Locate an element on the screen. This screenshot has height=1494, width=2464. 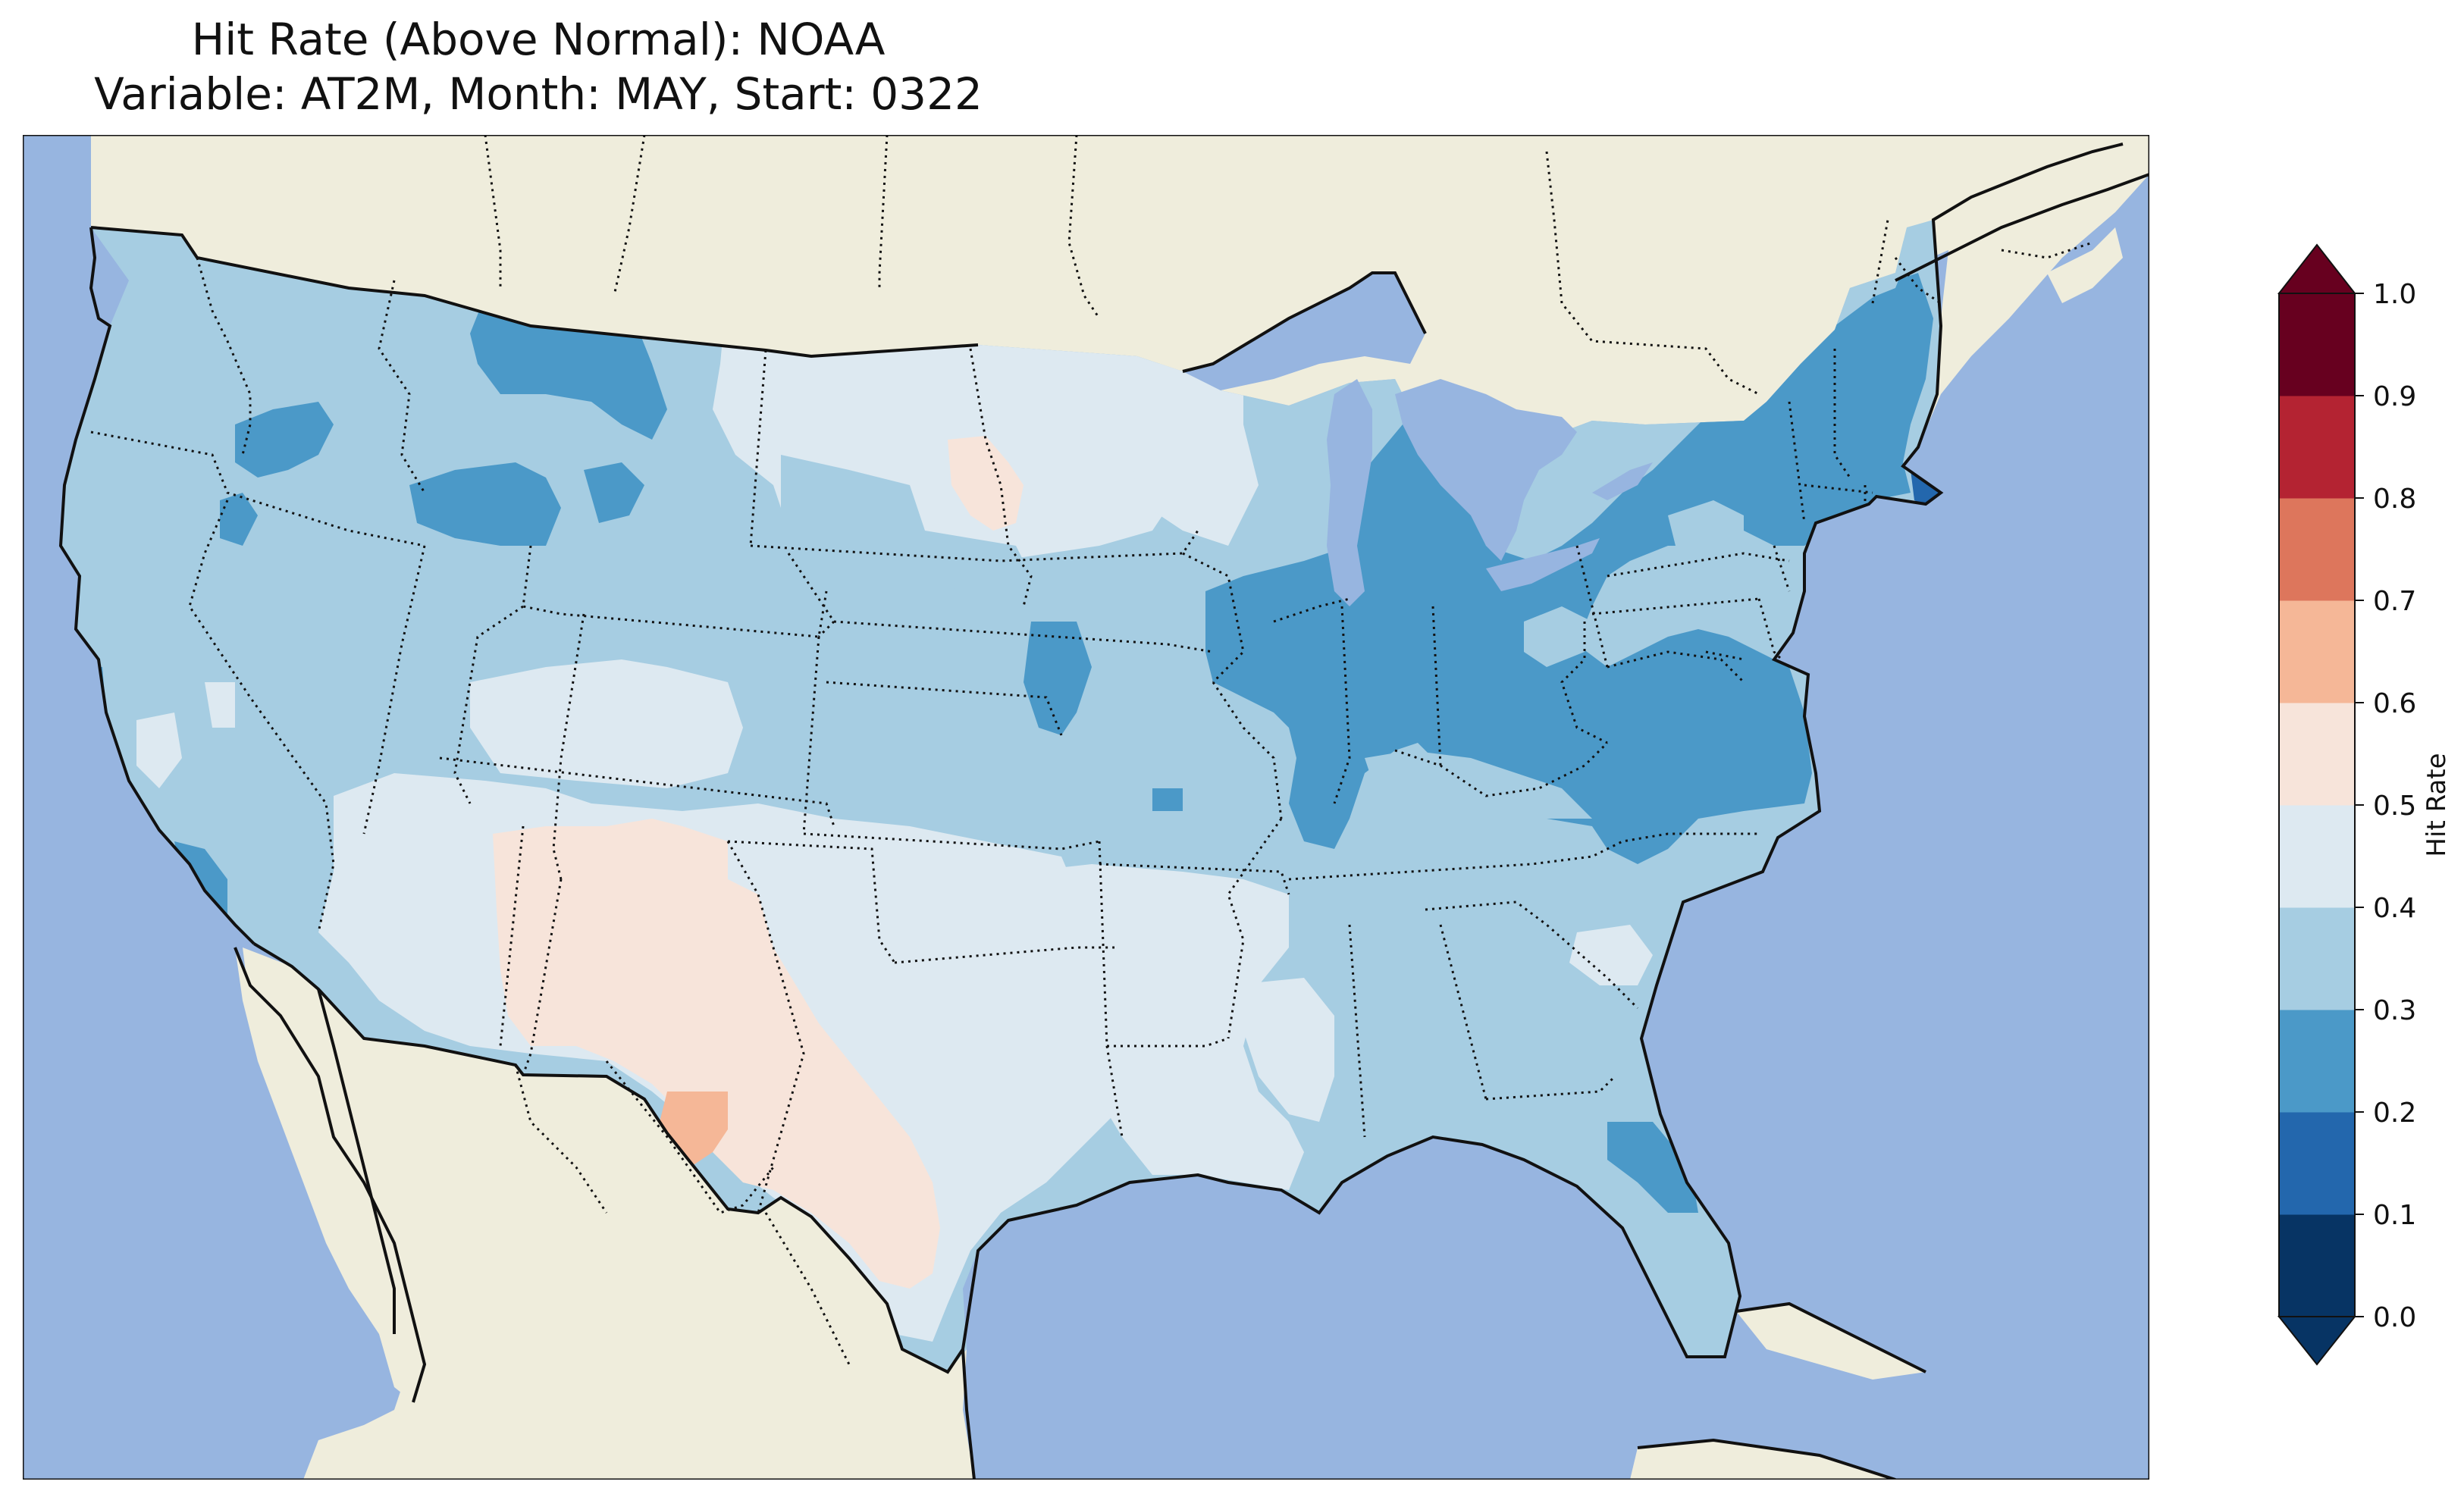
region-florida-patch is located at coordinates (1652, 1167).